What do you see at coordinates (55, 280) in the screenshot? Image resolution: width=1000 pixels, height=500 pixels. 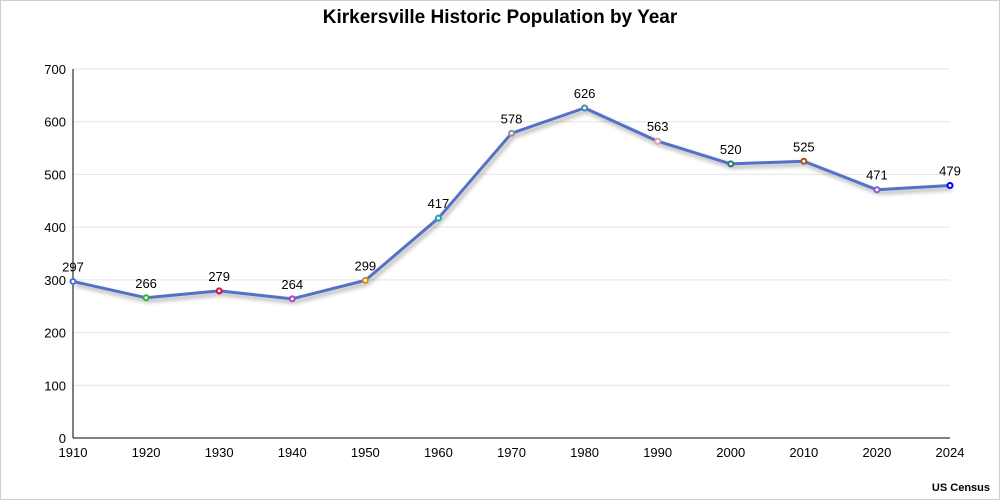 I see `y-tick-label: 300` at bounding box center [55, 280].